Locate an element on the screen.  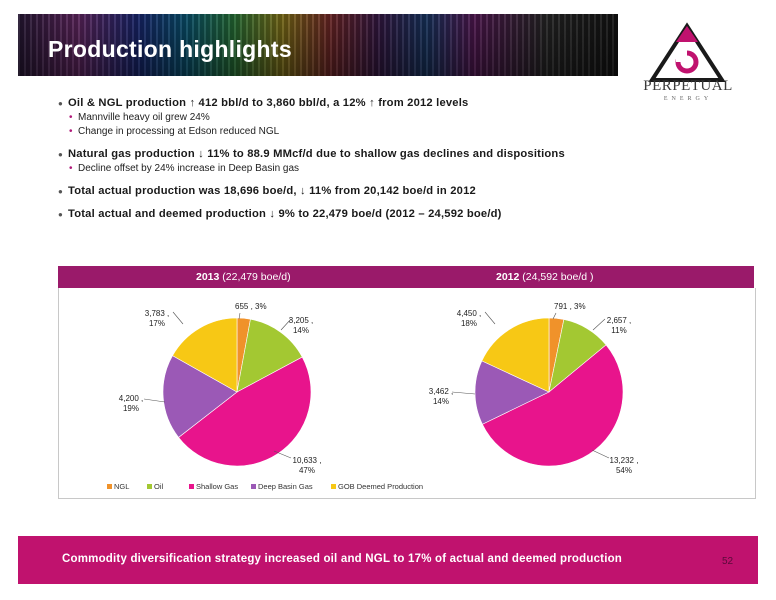
page-number: 52 is located at coordinates (728, 561).